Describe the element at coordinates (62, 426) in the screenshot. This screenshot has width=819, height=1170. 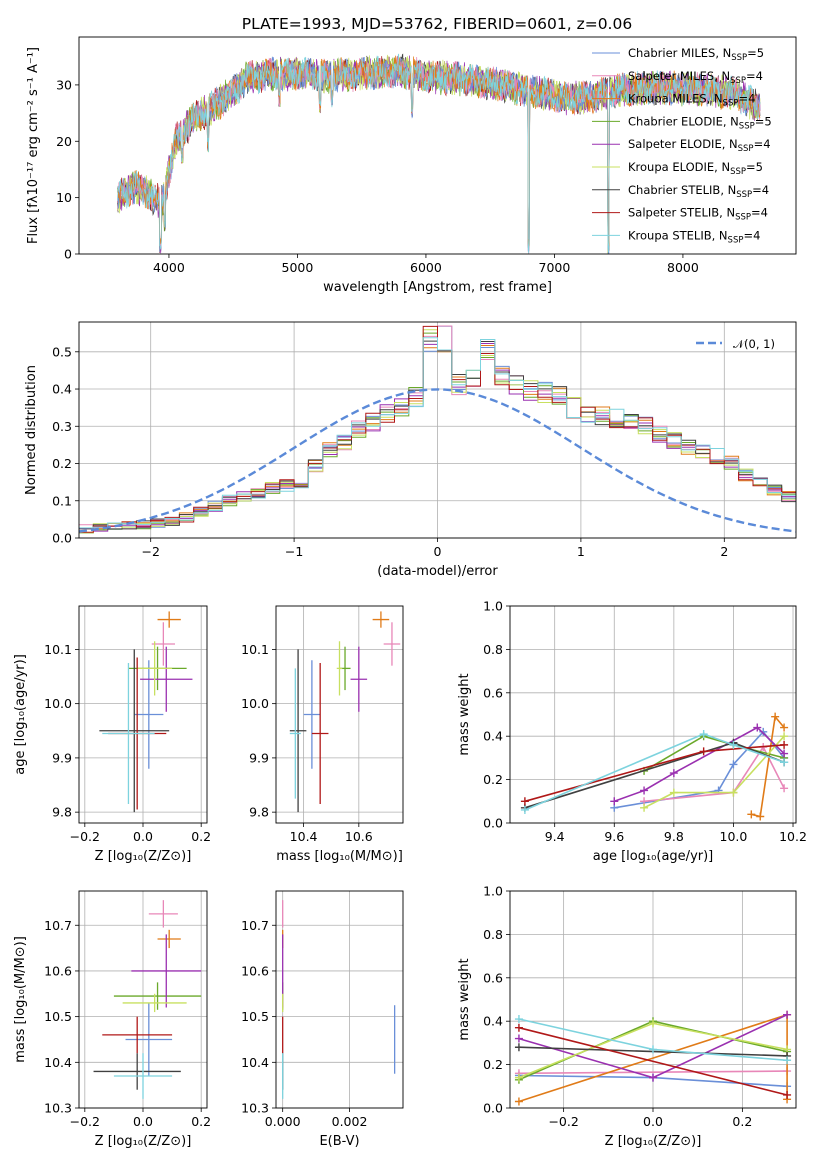
I see `y-tick-label: 0.3` at that location.